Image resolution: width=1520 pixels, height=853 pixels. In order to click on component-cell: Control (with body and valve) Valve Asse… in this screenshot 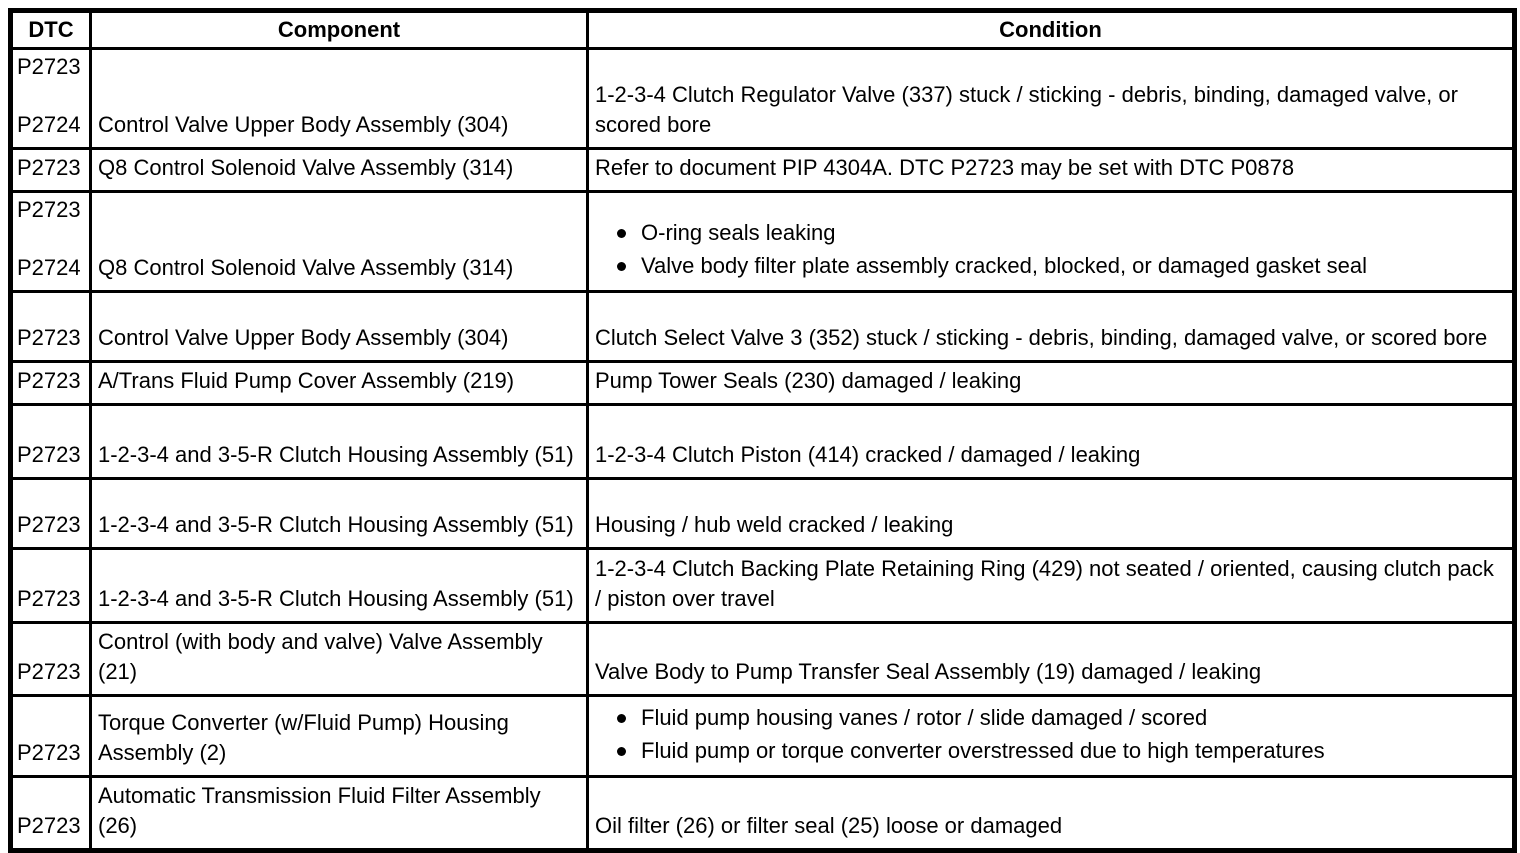, I will do `click(339, 659)`.